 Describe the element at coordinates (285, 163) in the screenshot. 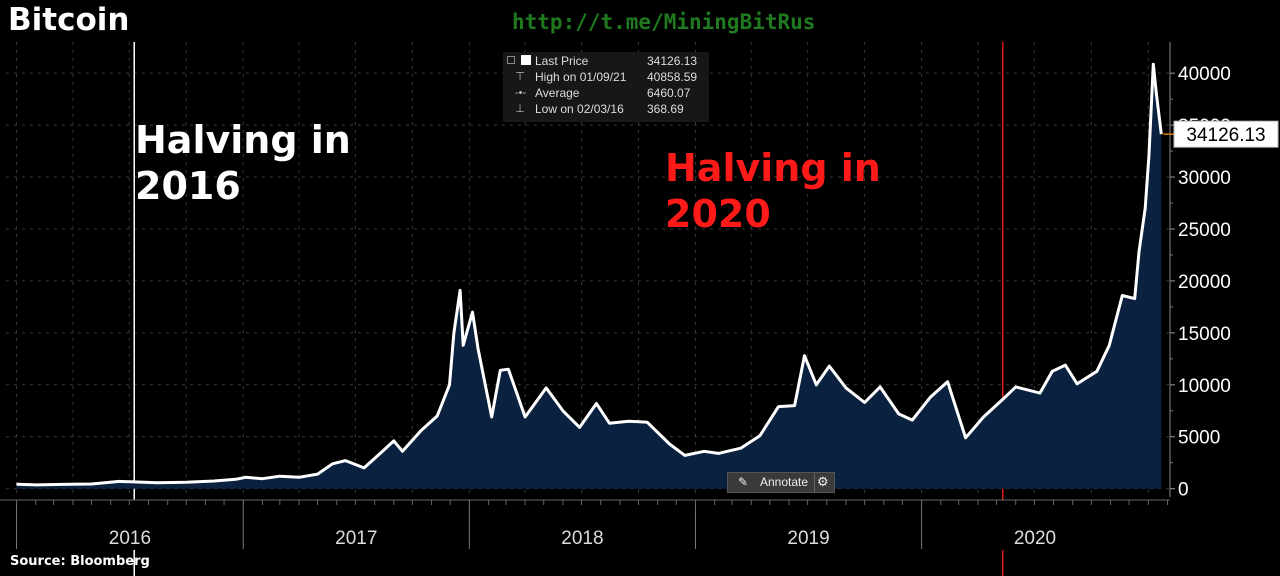

I see `halving-2016-annotation: Halving in 2016` at that location.